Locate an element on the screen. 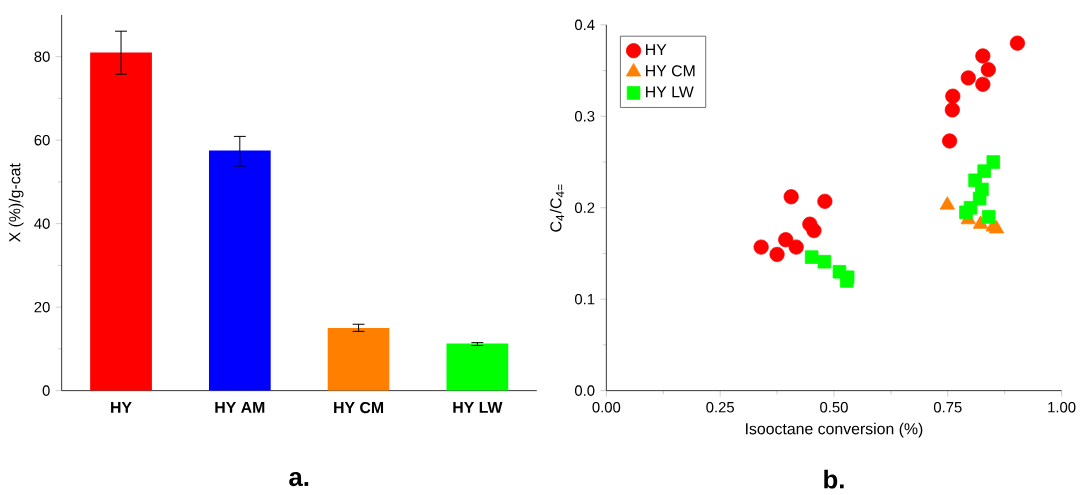 The height and width of the screenshot is (495, 1081). y-tick-label: 0.1 is located at coordinates (584, 299).